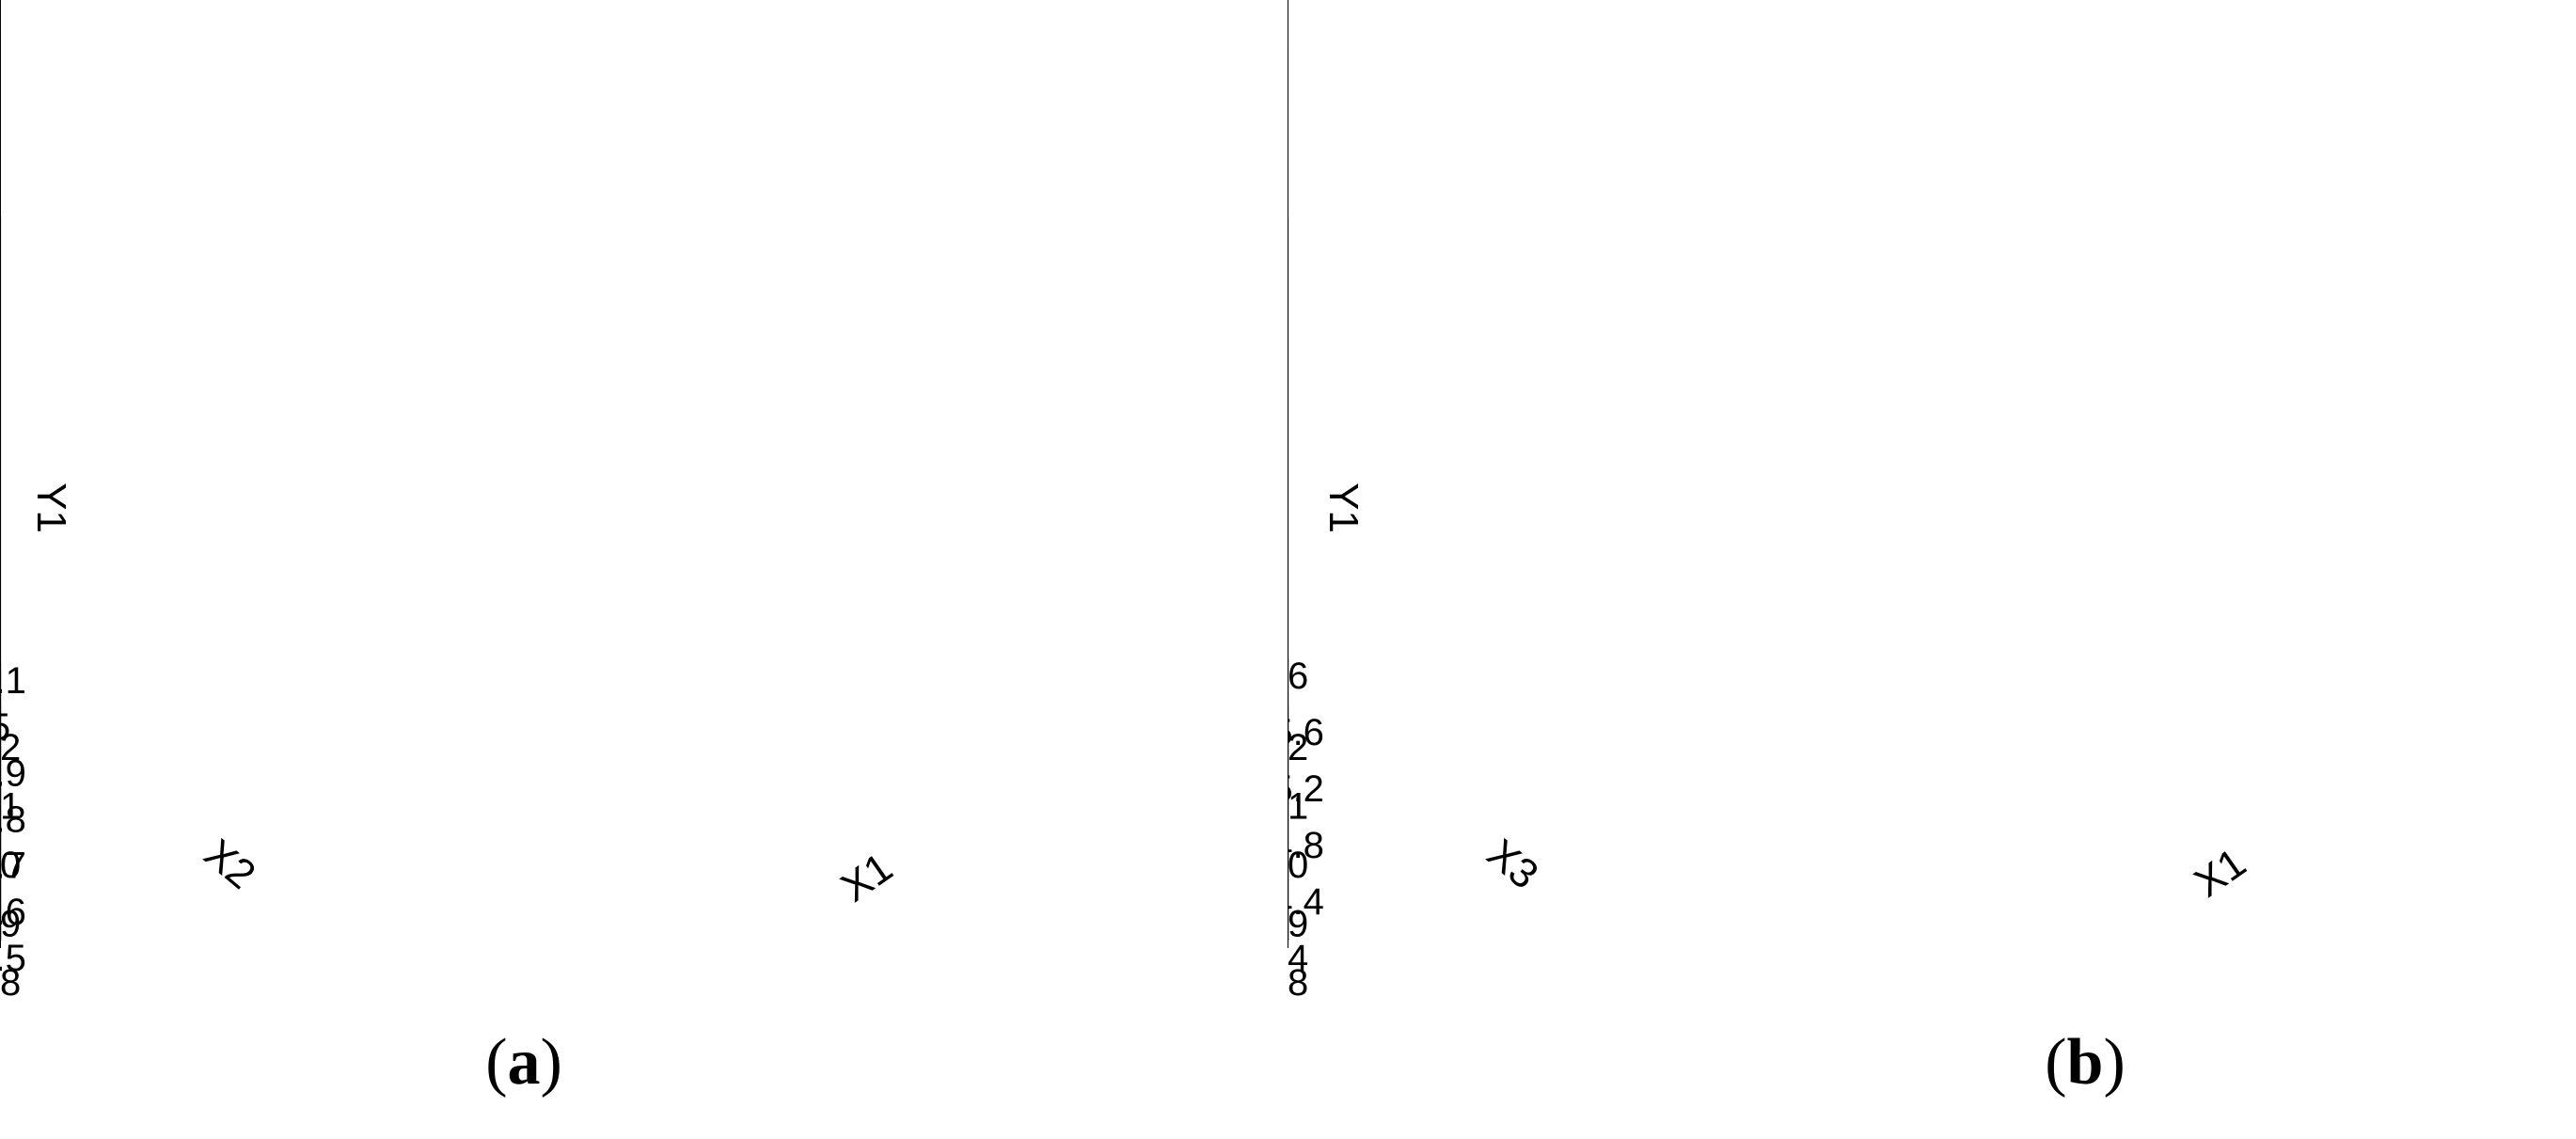  I want to click on y-tick-label: 4.8, so click(13, 820).